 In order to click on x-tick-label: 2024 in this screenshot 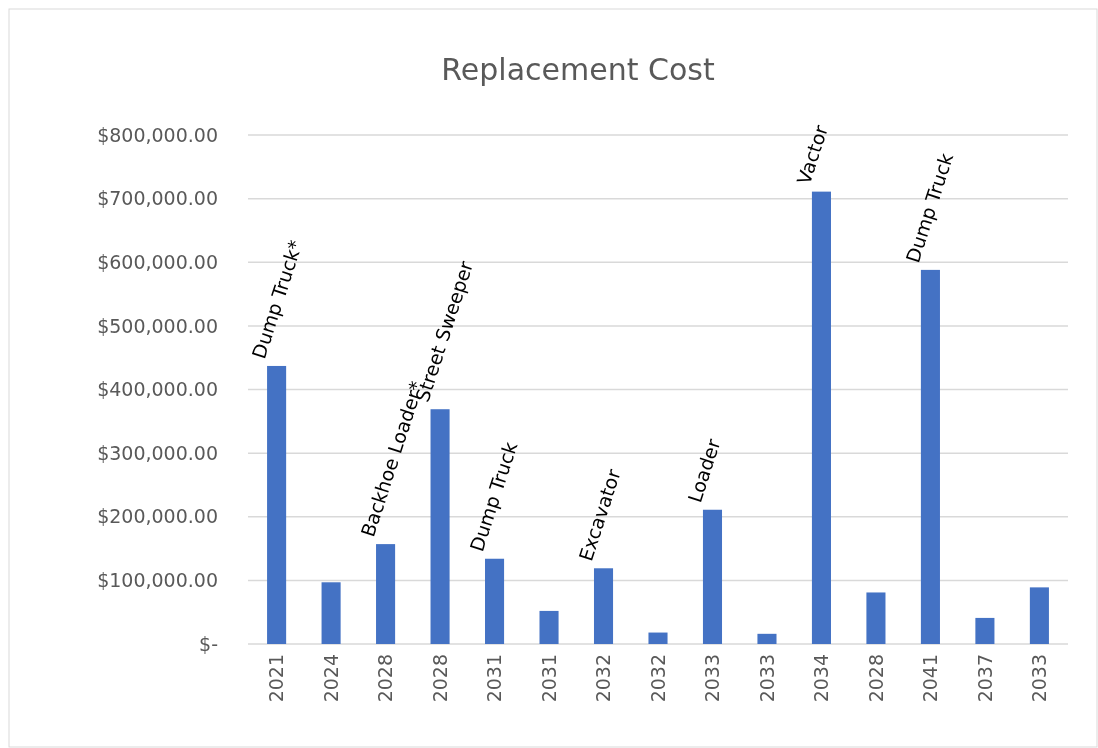, I will do `click(330, 678)`.